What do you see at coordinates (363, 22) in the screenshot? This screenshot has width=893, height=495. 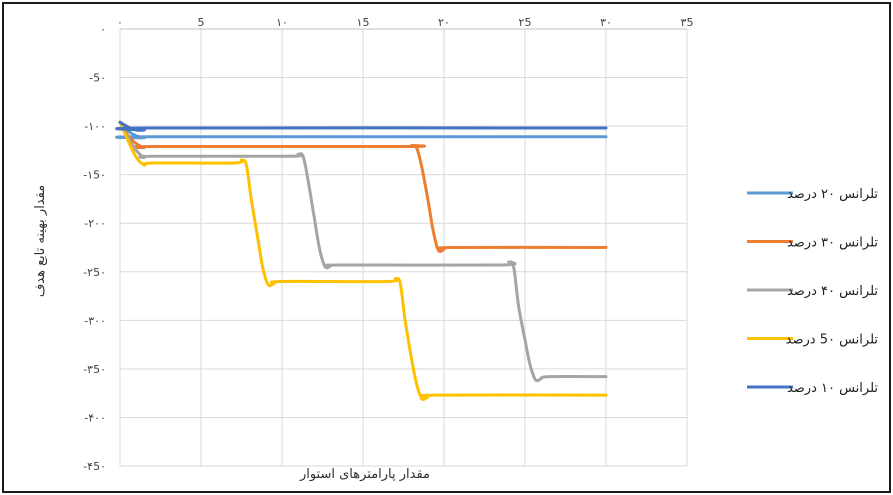 I see `x-tick-label: ۱5` at bounding box center [363, 22].